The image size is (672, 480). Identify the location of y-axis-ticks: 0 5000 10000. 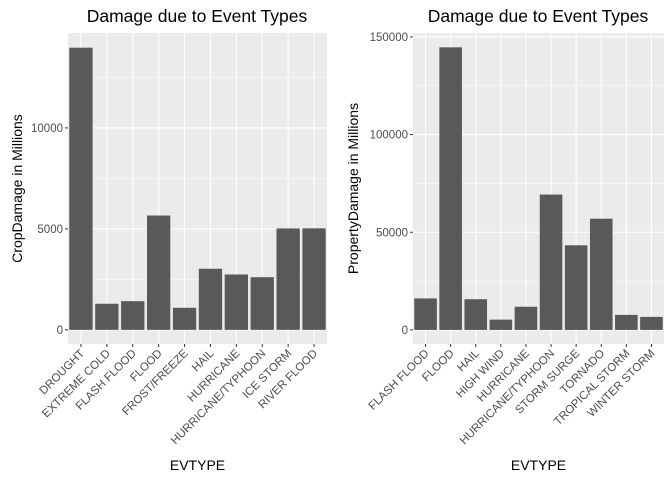
(49, 230).